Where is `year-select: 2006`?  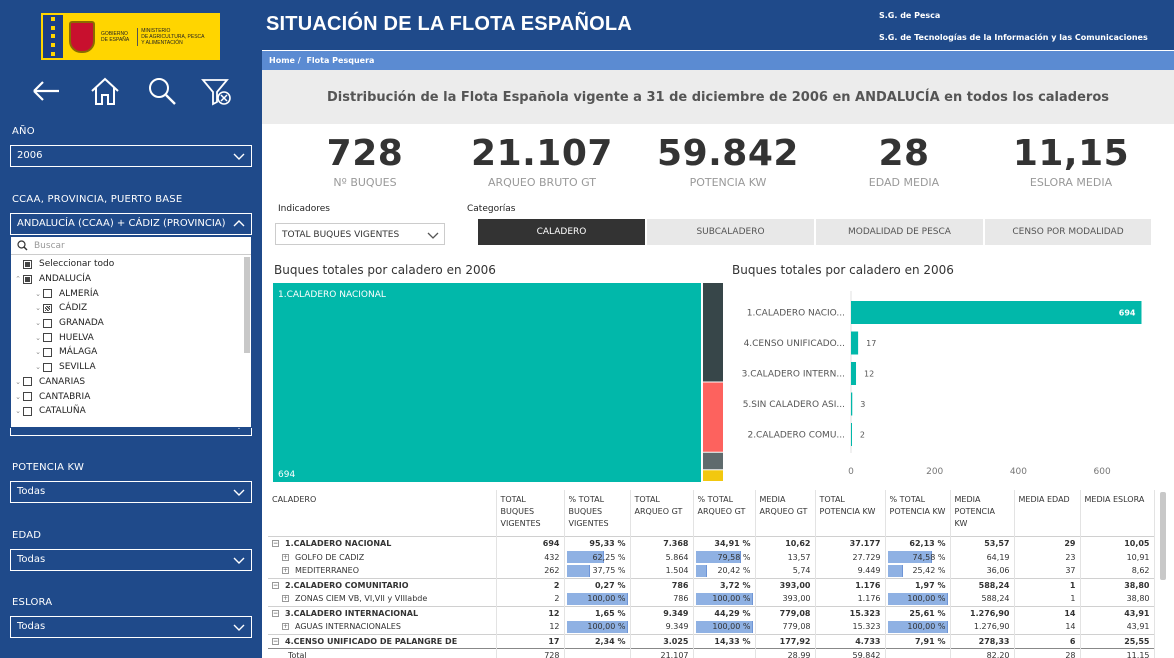
year-select: 2006 is located at coordinates (131, 156).